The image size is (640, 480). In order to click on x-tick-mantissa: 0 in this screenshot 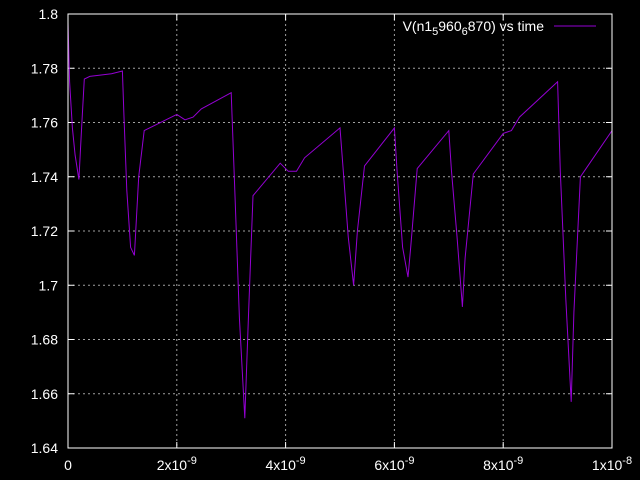, I will do `click(68, 465)`.